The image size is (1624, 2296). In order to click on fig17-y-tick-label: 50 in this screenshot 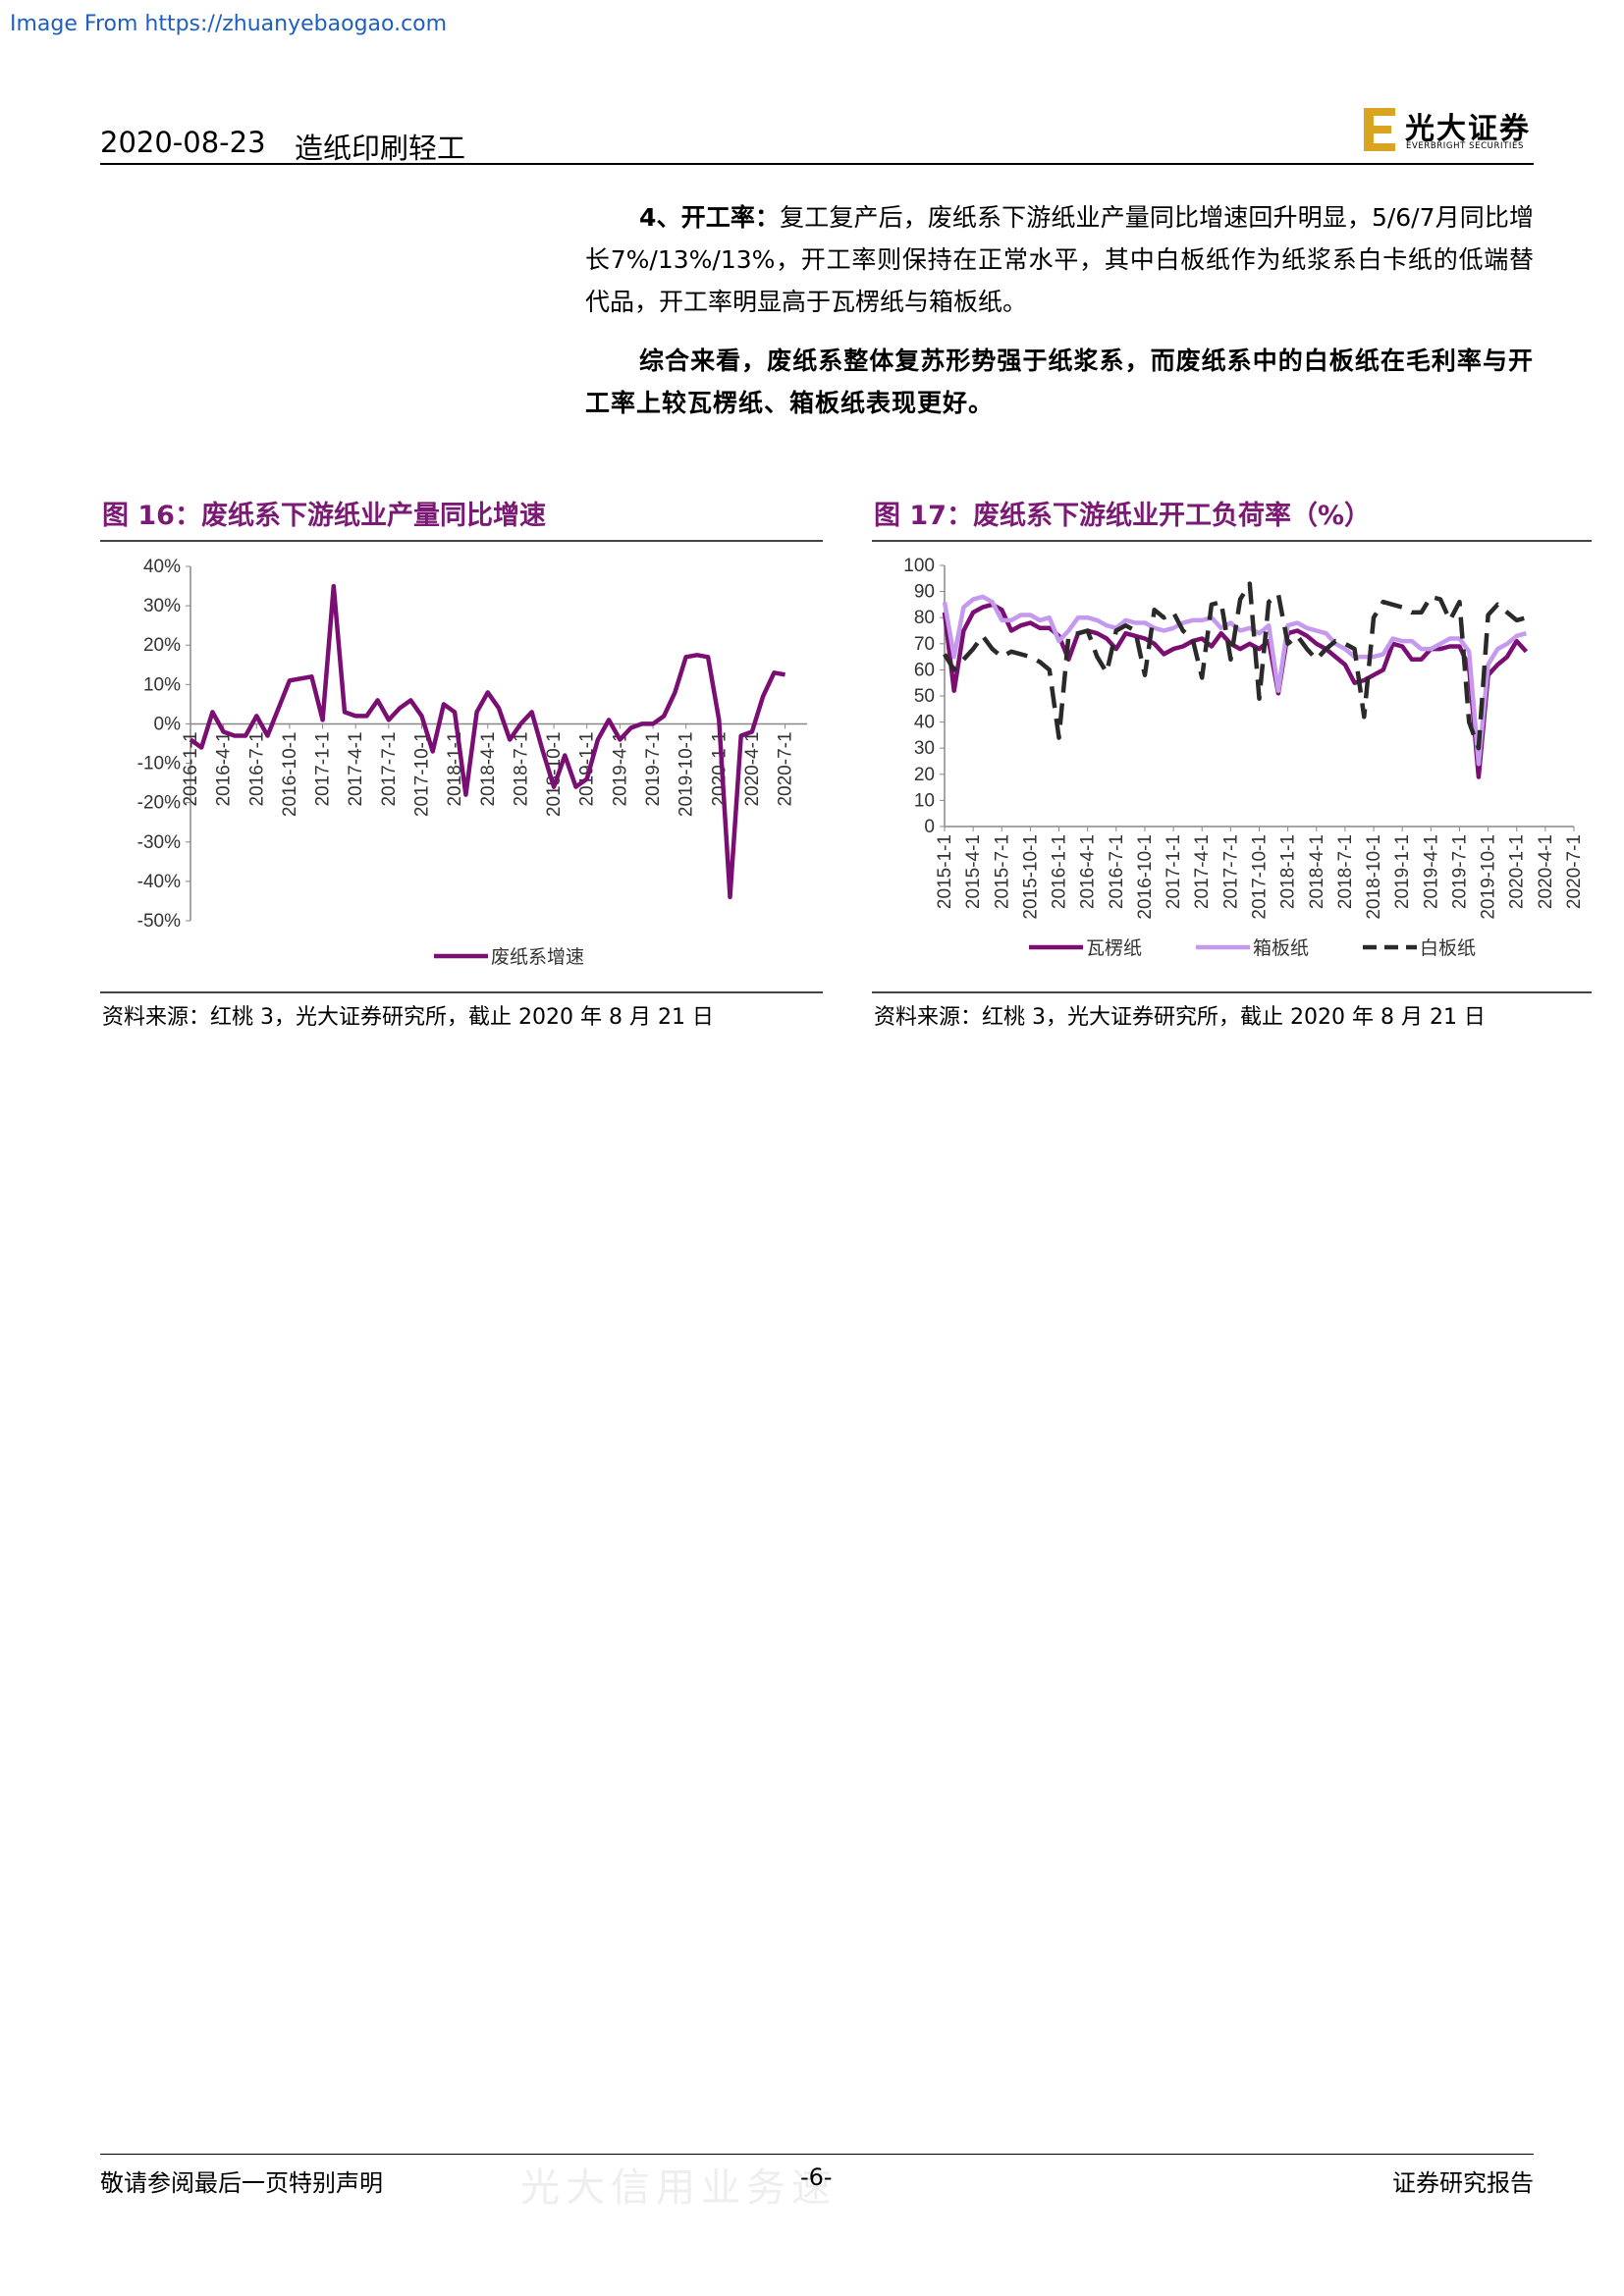, I will do `click(924, 696)`.